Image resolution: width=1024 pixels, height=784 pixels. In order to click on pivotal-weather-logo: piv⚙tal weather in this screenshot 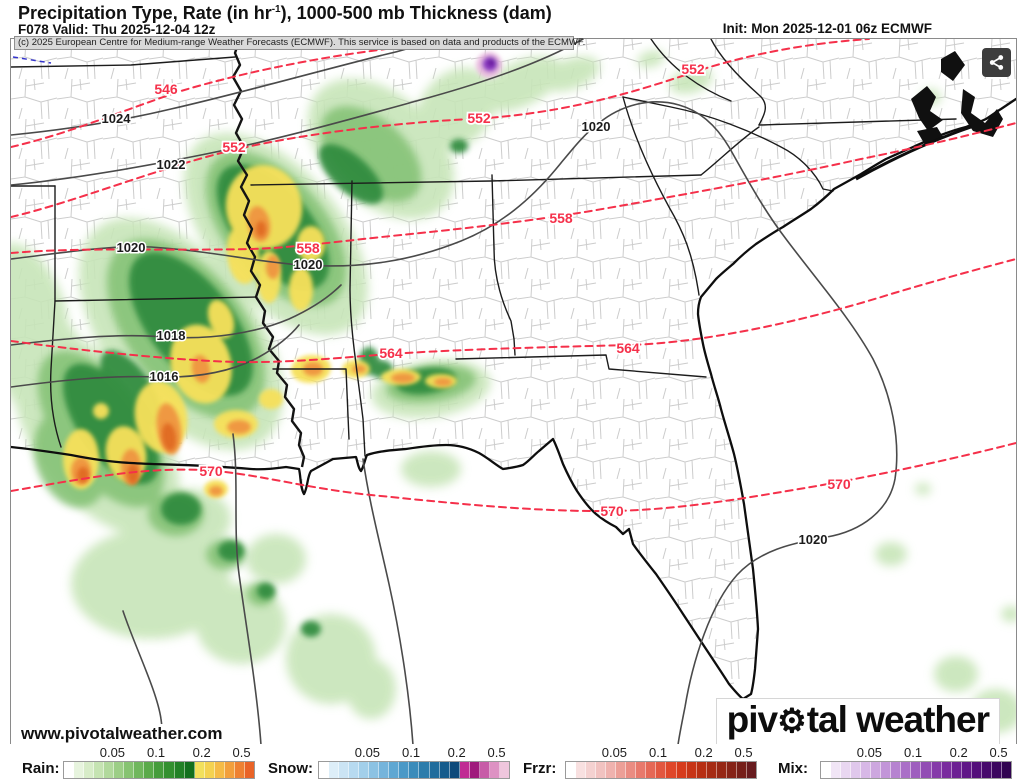, I will do `click(857, 721)`.